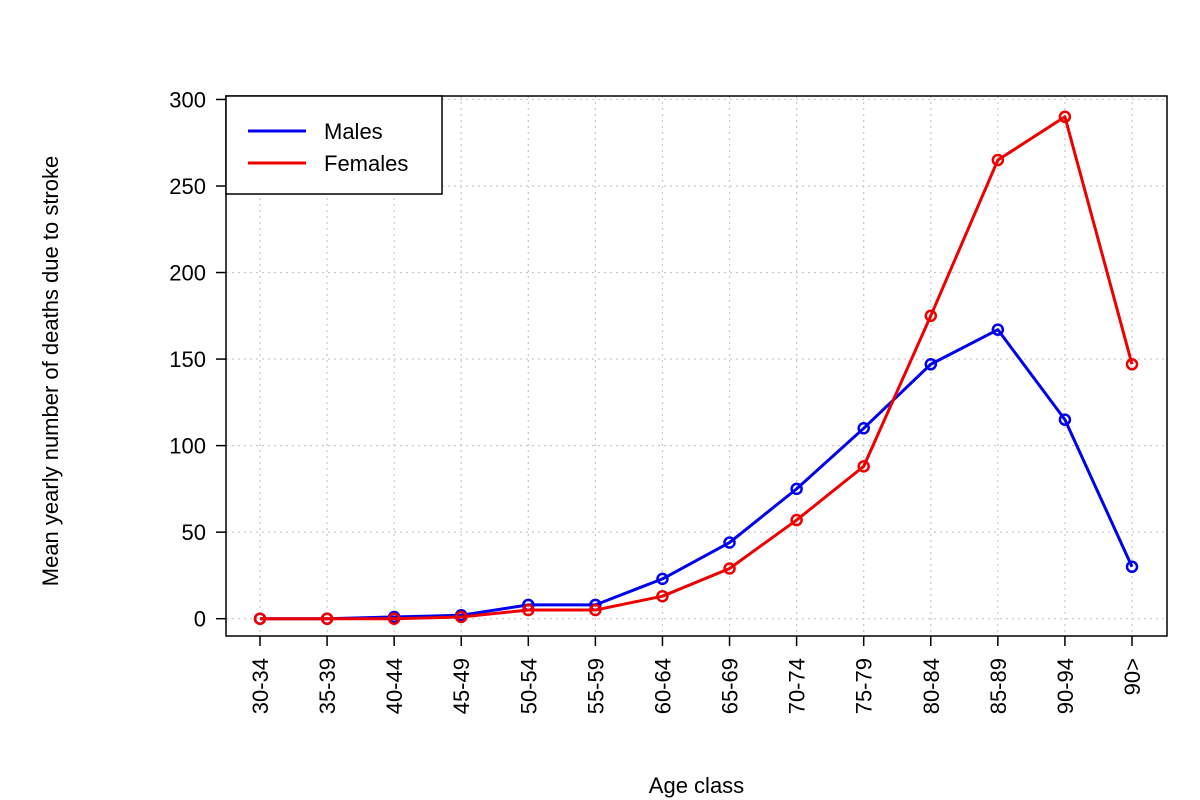 The width and height of the screenshot is (1200, 800). I want to click on y-tick-label: 0, so click(200, 619).